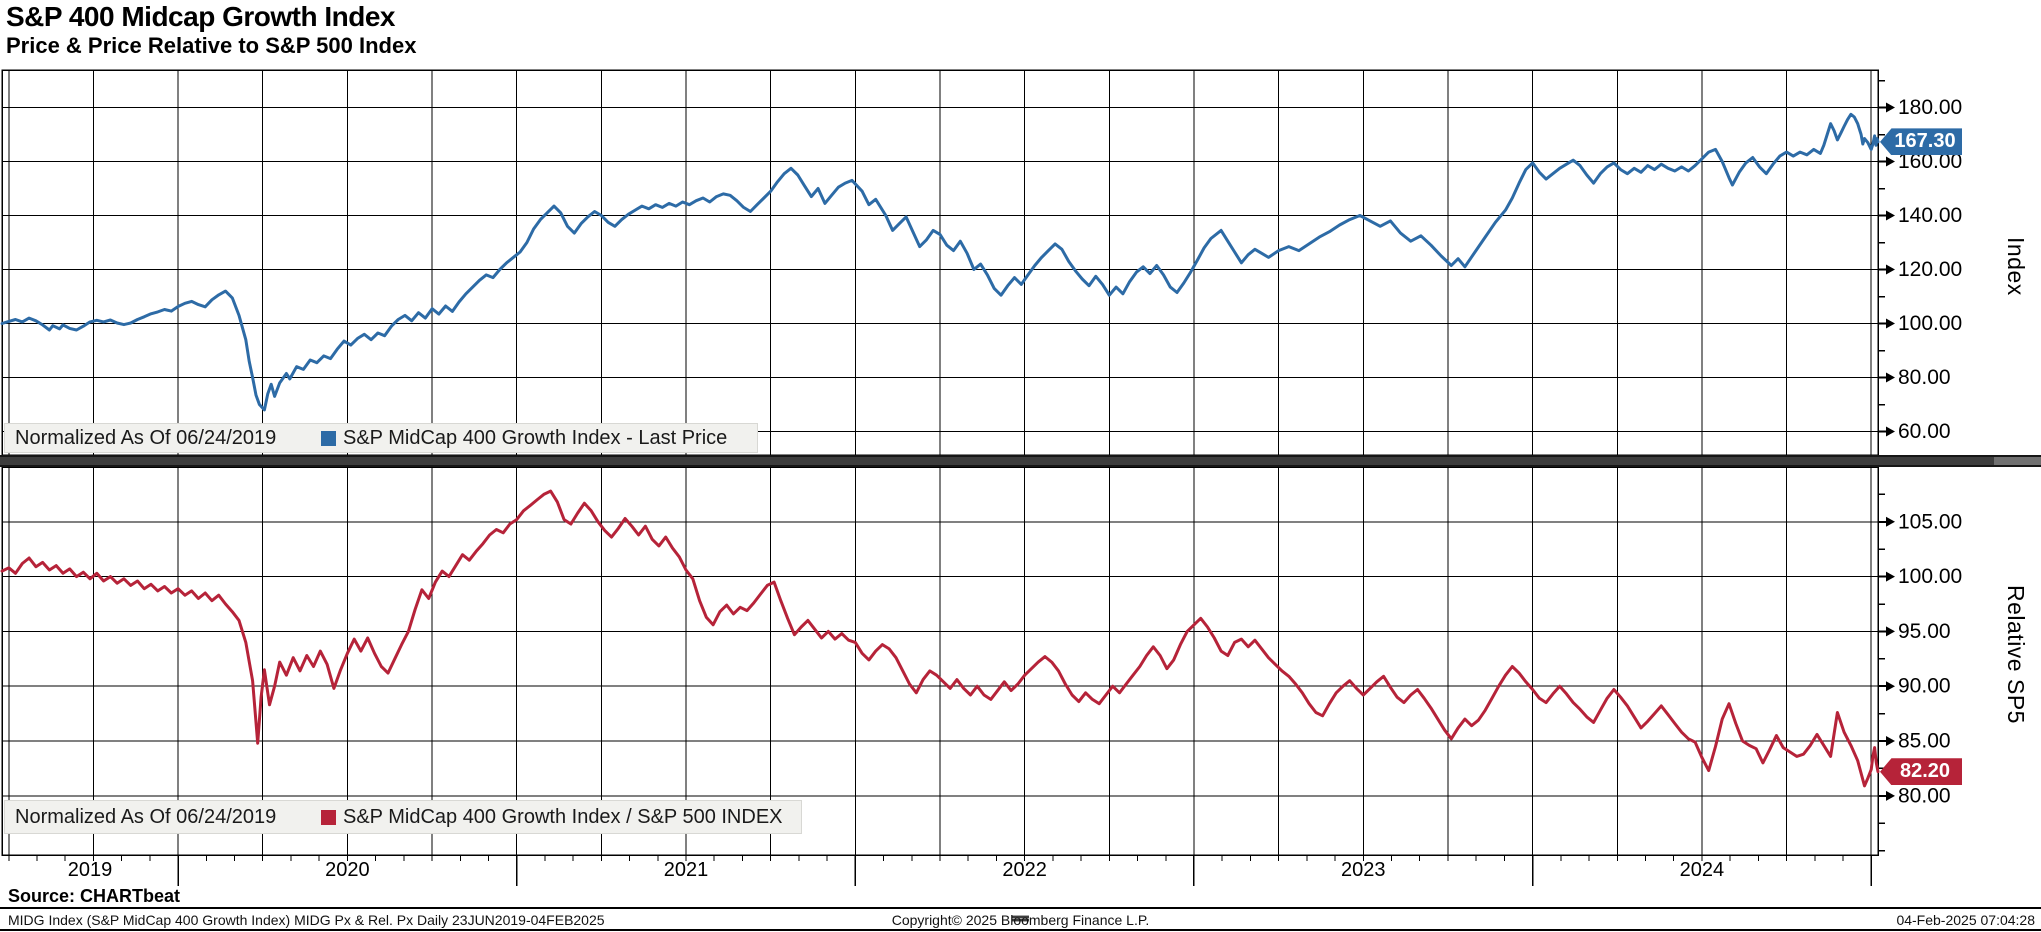 The image size is (2041, 932). What do you see at coordinates (1924, 741) in the screenshot?
I see `svg-text: 85.00` at bounding box center [1924, 741].